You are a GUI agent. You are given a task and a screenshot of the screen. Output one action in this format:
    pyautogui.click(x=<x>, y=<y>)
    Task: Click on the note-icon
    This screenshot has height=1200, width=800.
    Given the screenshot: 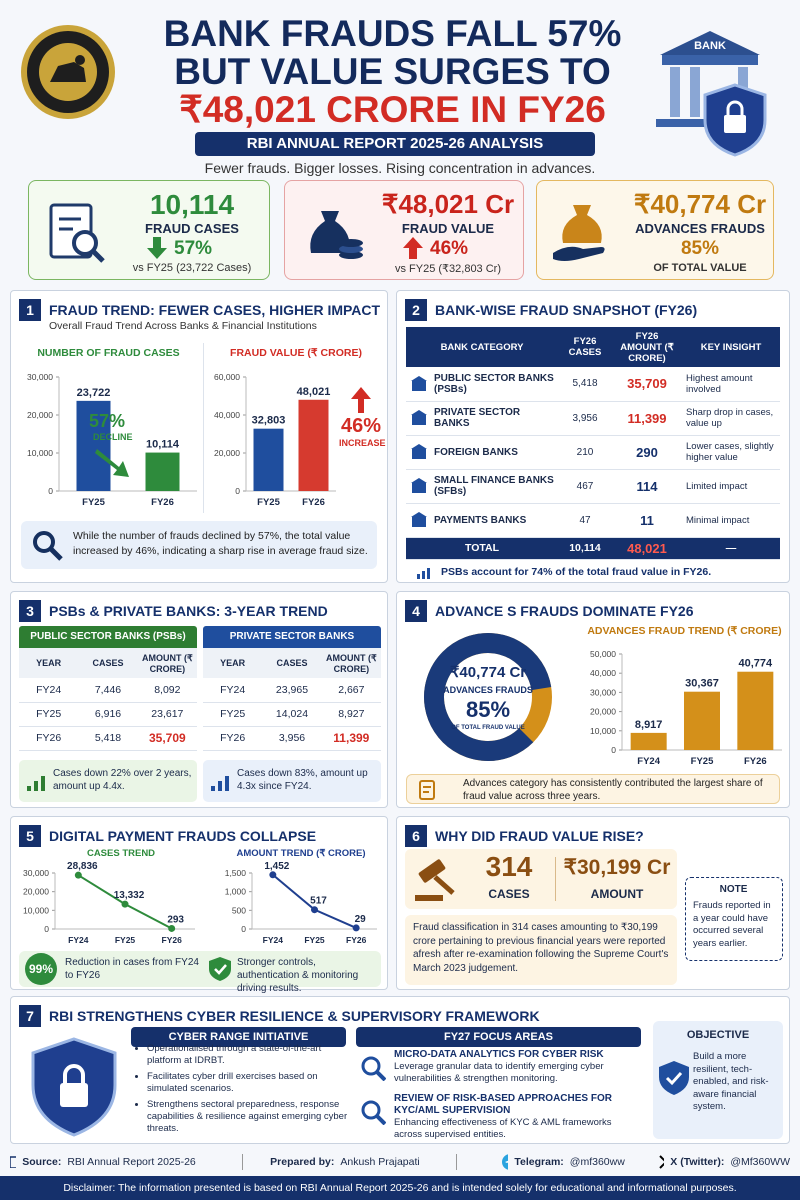 What is the action you would take?
    pyautogui.click(x=220, y=783)
    